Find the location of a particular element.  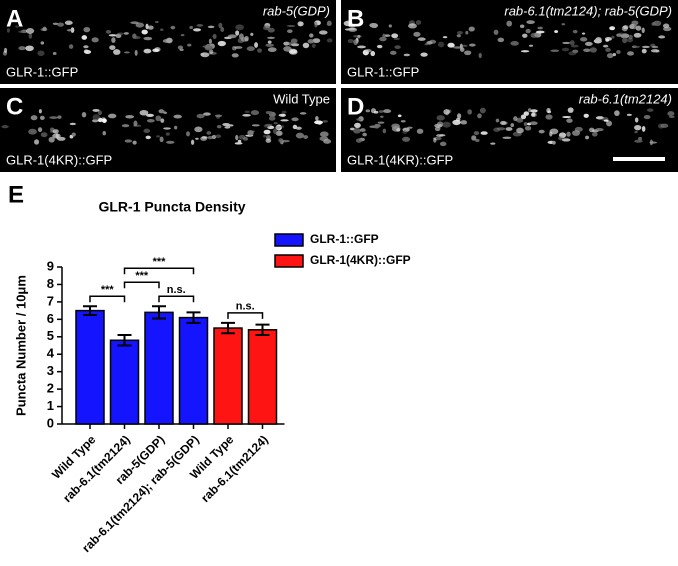

y-tick-label: 5 is located at coordinates (50, 335).